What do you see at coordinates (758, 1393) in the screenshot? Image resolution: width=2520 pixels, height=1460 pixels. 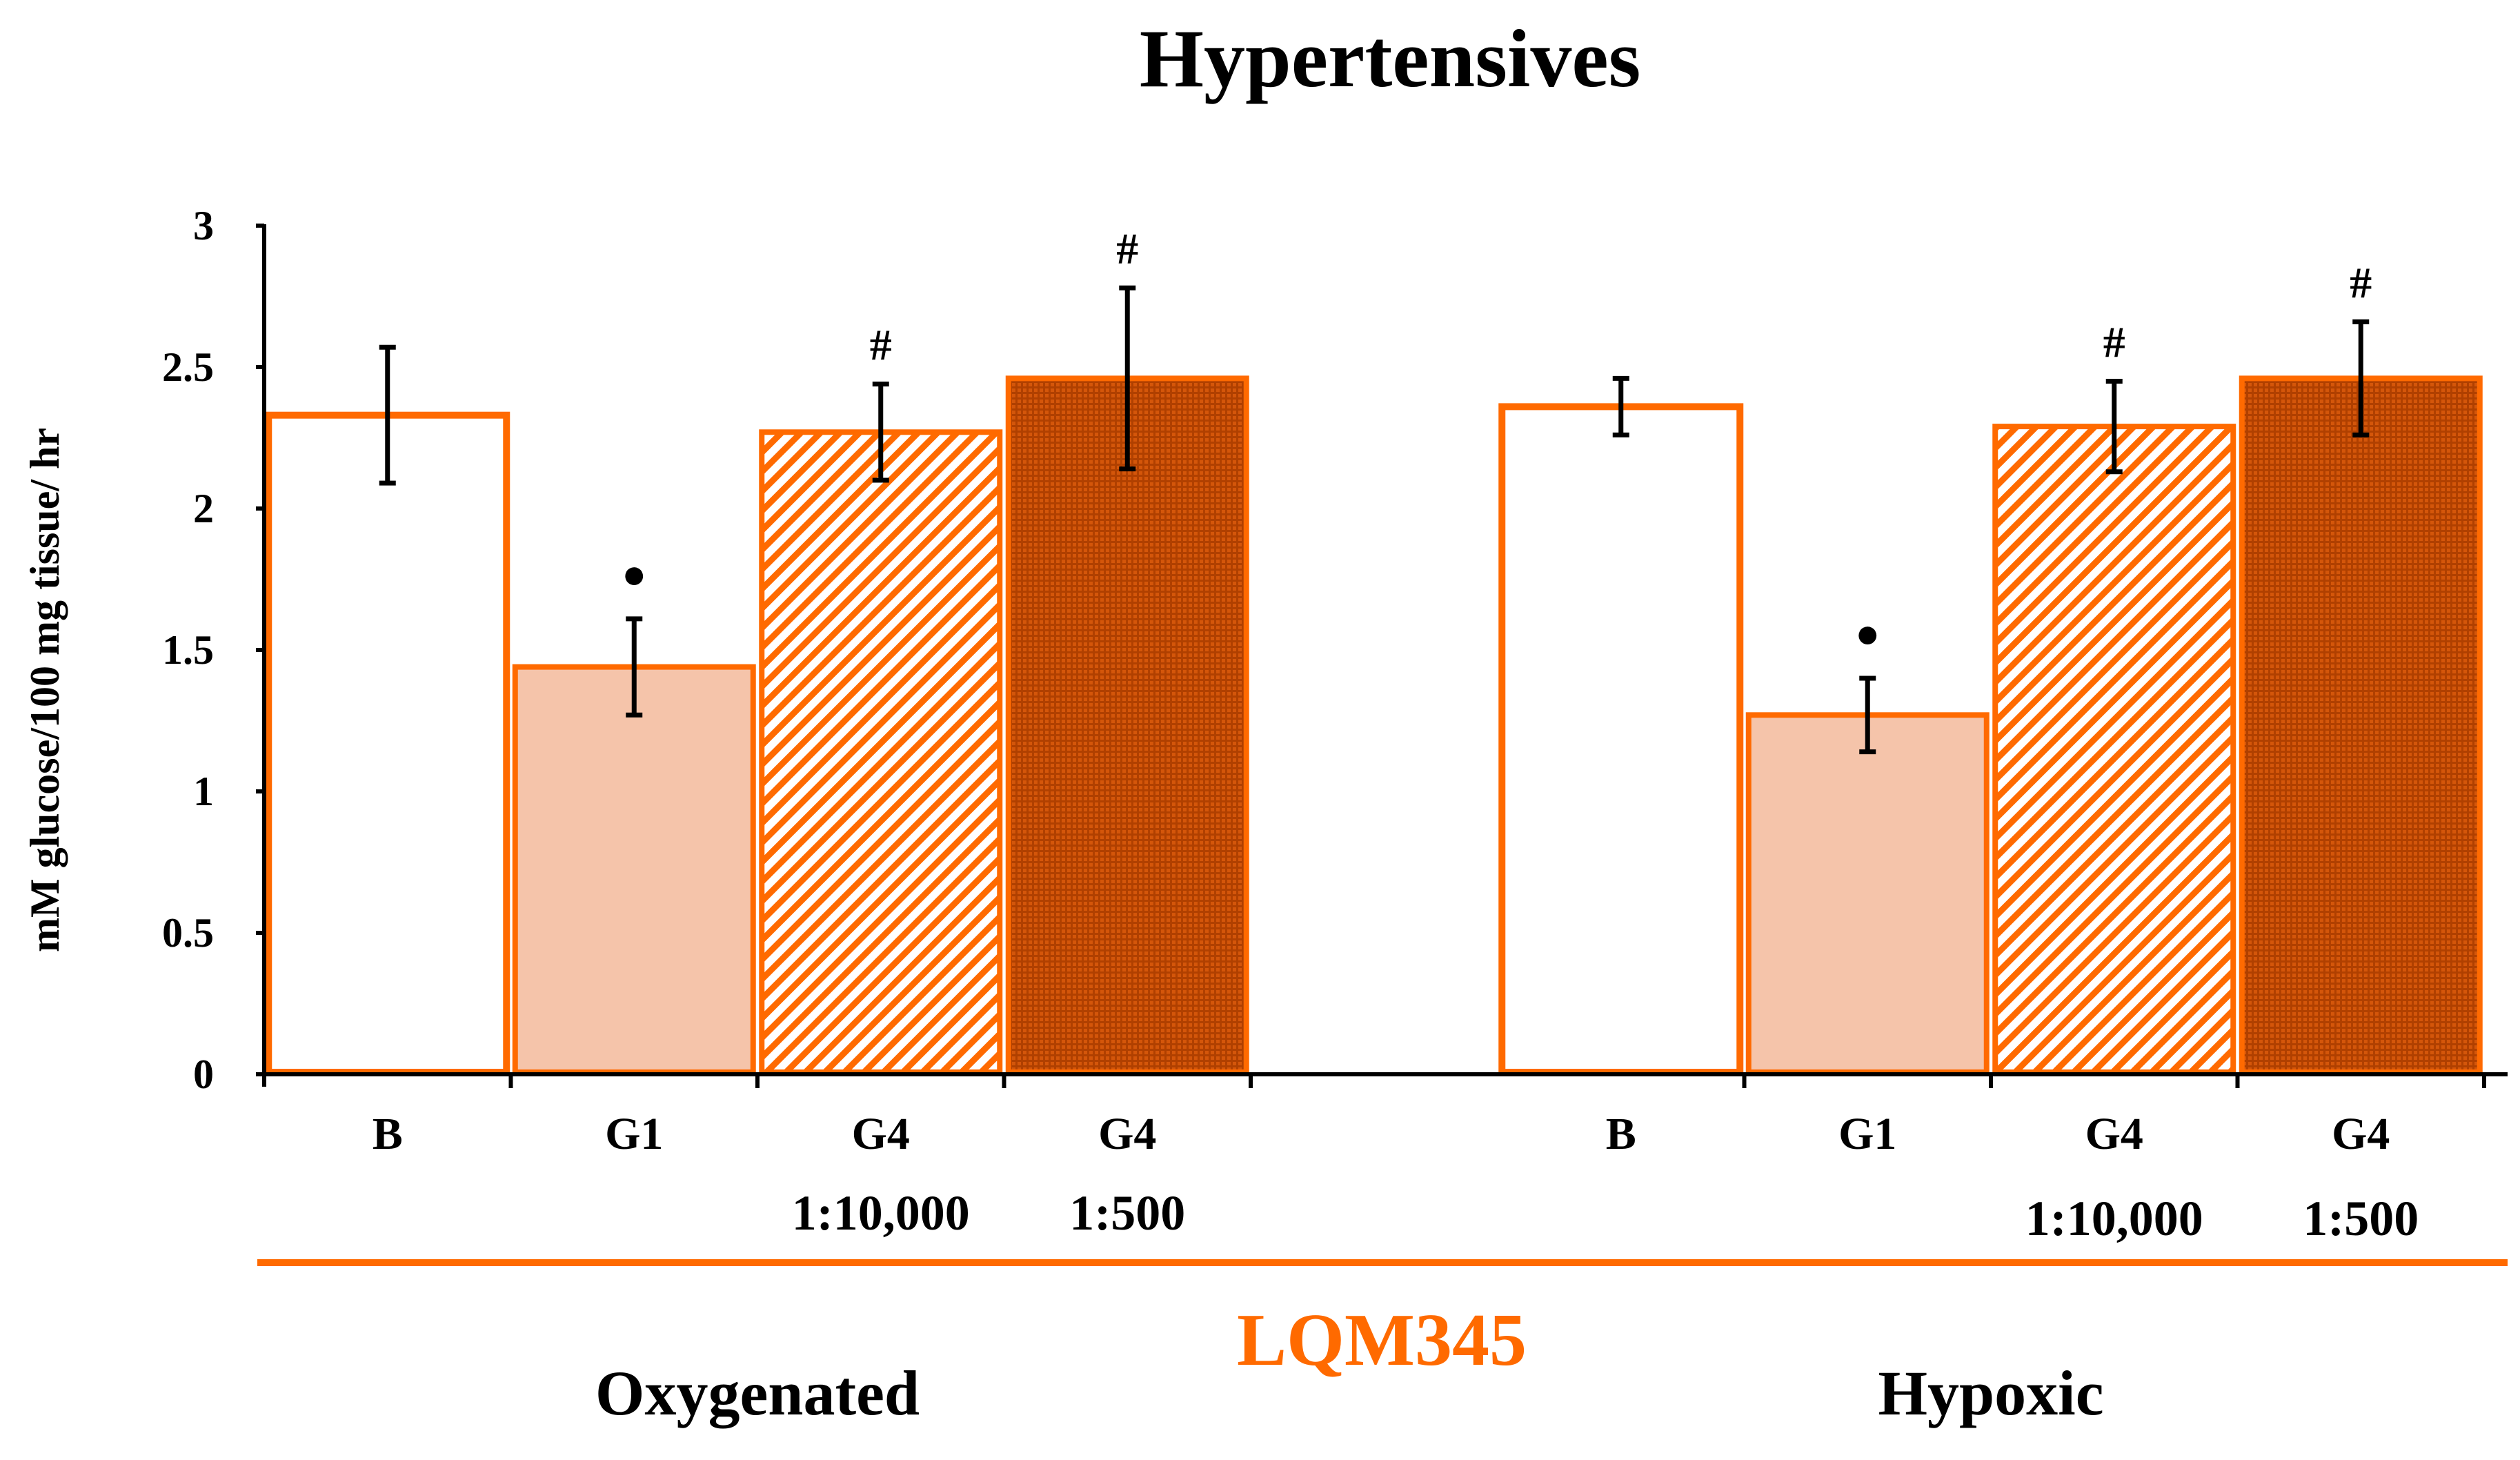 I see `group-label: Oxygenated` at bounding box center [758, 1393].